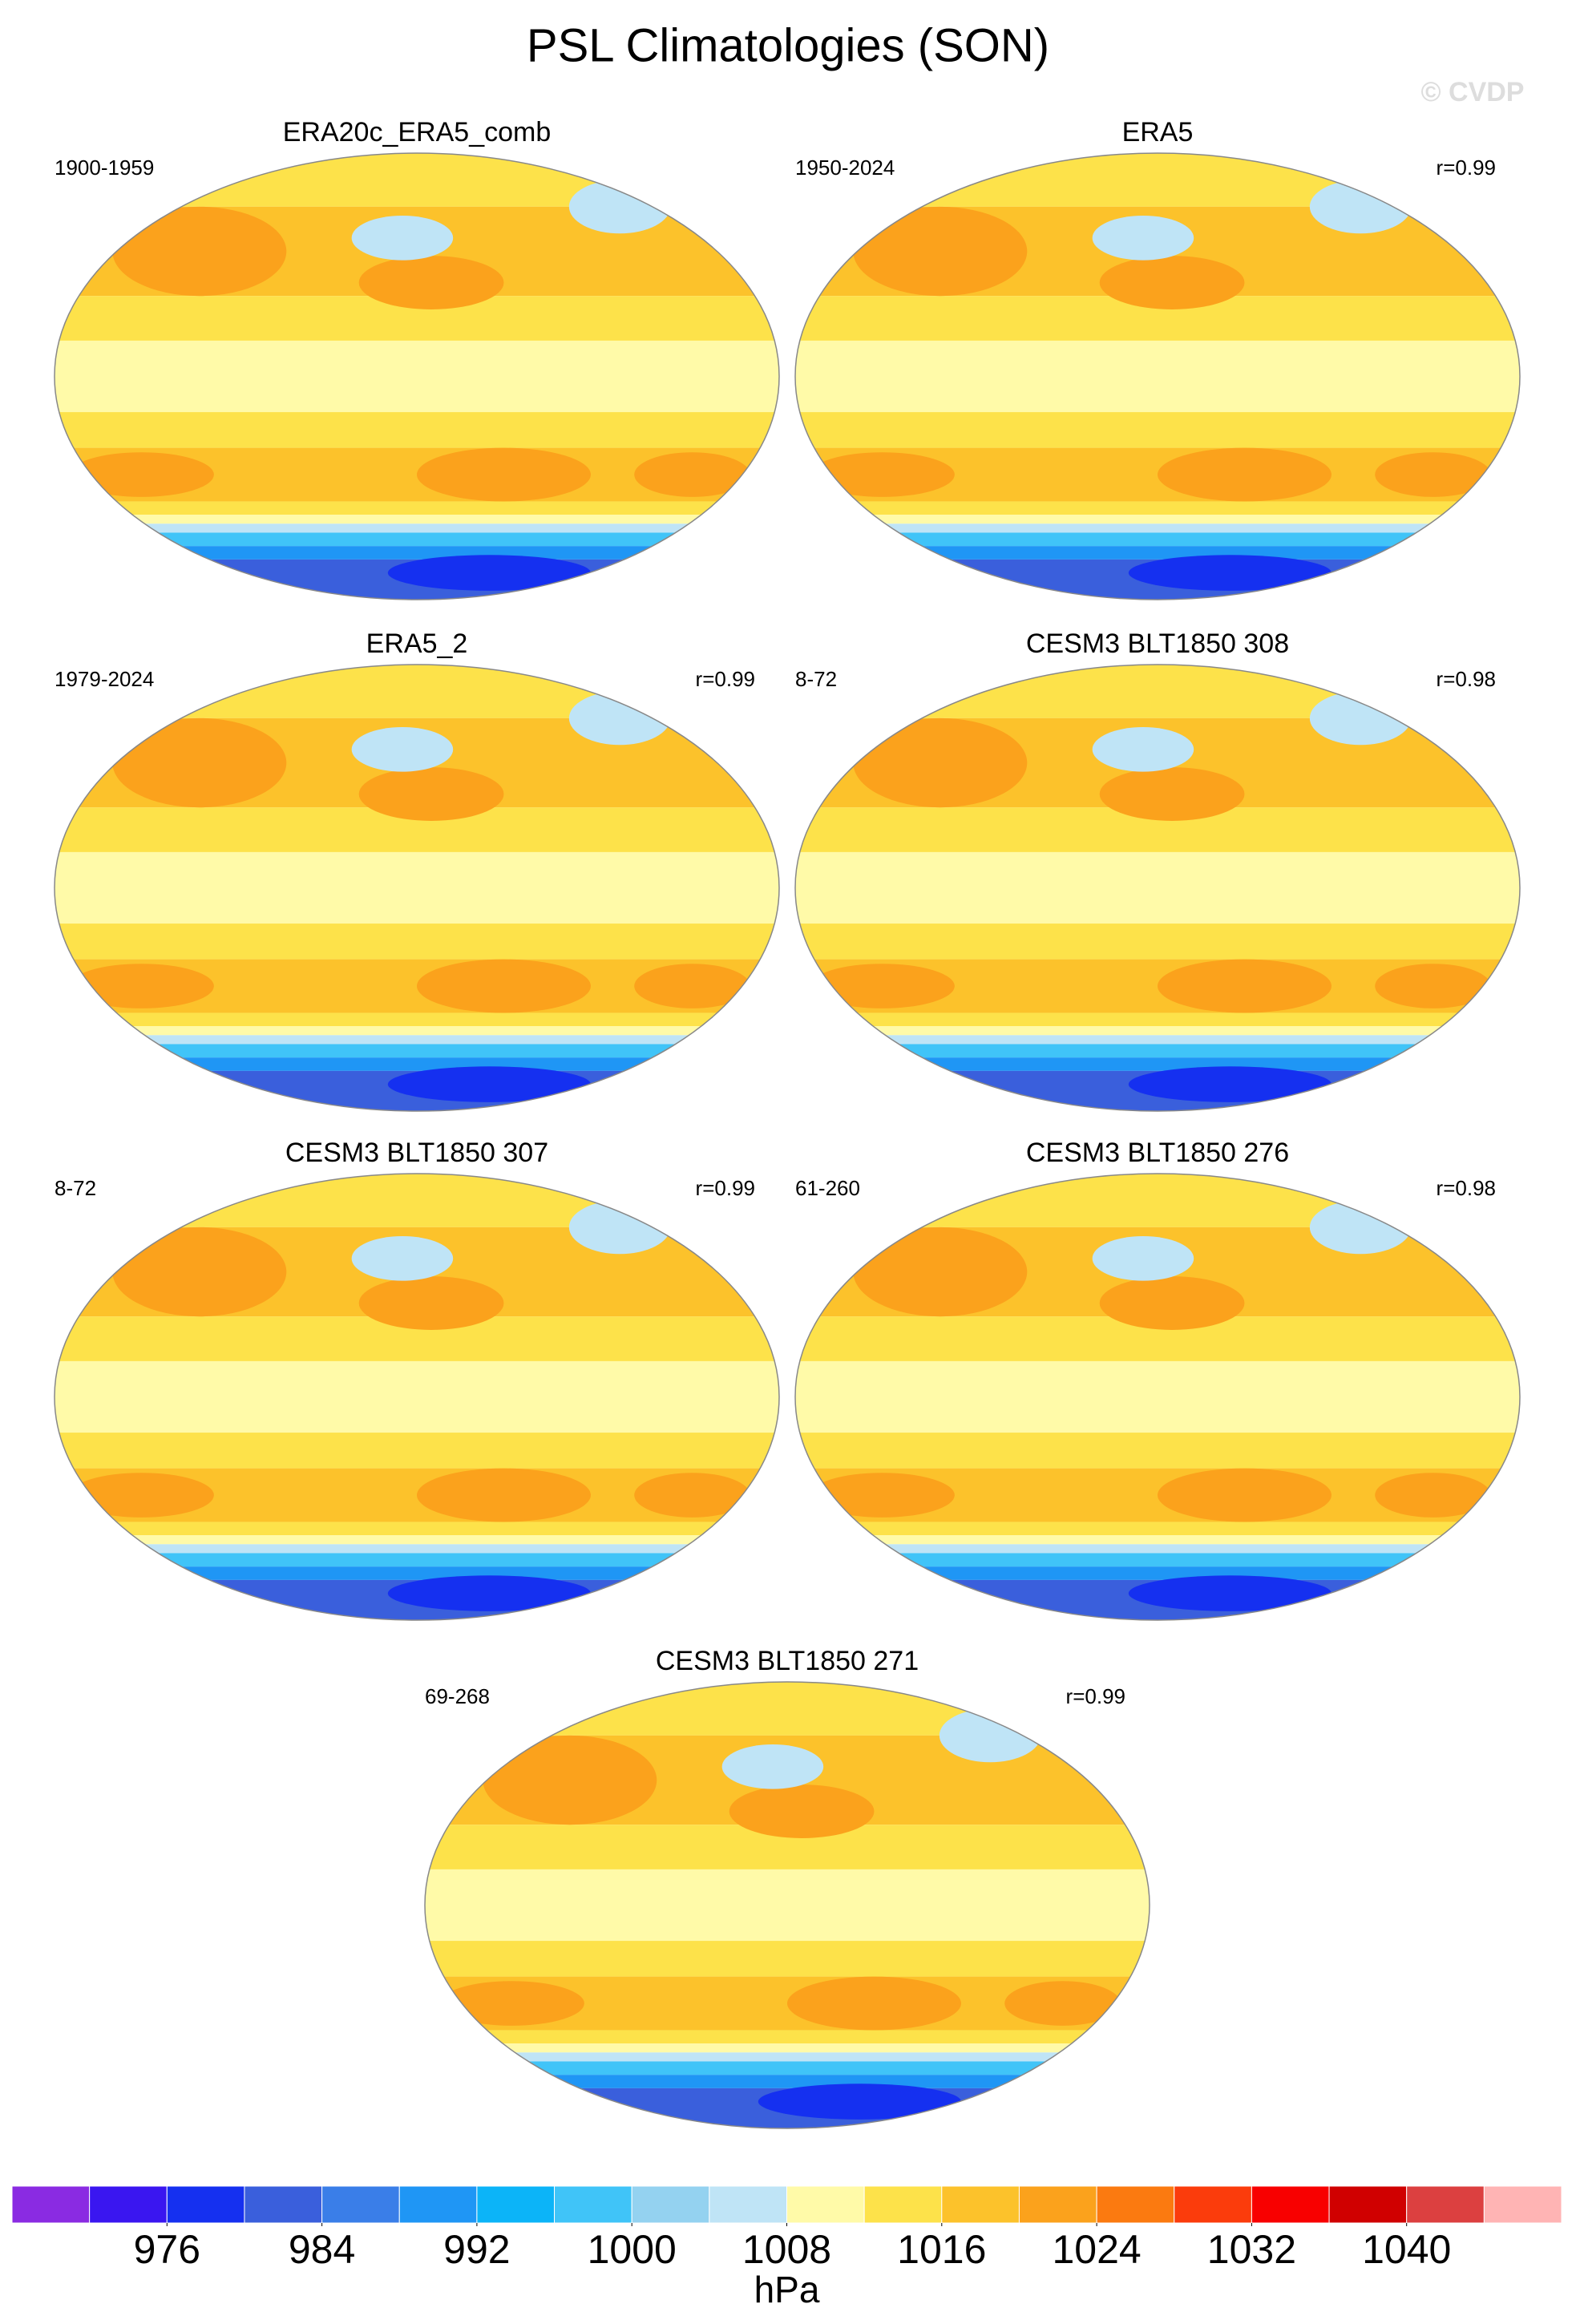  What do you see at coordinates (1251, 2249) in the screenshot?
I see `colorbar-tick-label: 1032` at bounding box center [1251, 2249].